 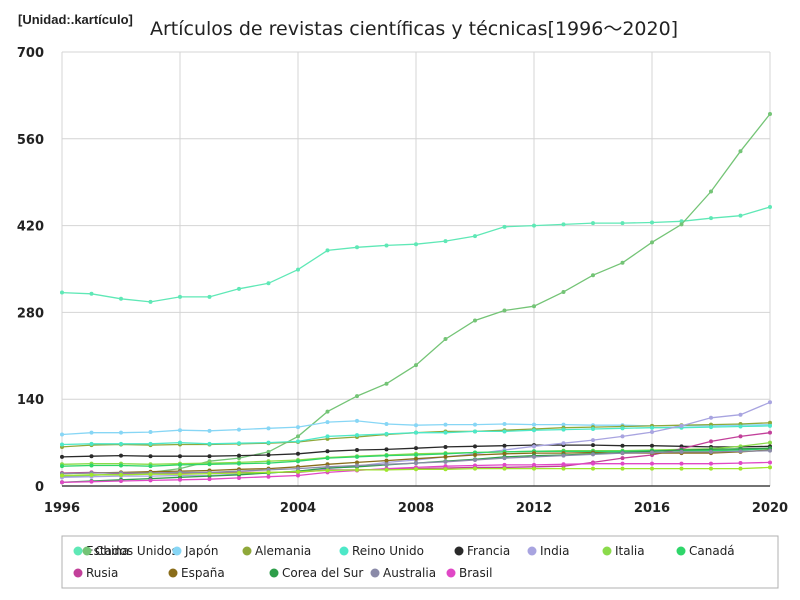 What do you see at coordinates (30, 313) in the screenshot?
I see `y-tick-label: 280` at bounding box center [30, 313].